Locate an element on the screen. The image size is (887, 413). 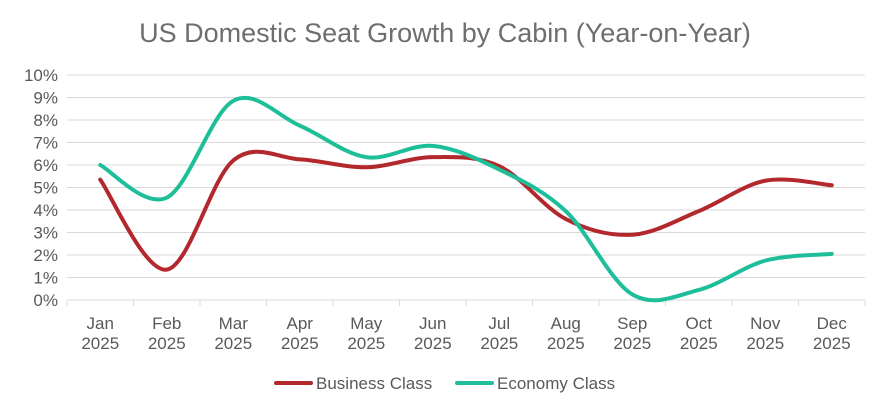
y-tick-label: 7% is located at coordinates (45, 143).